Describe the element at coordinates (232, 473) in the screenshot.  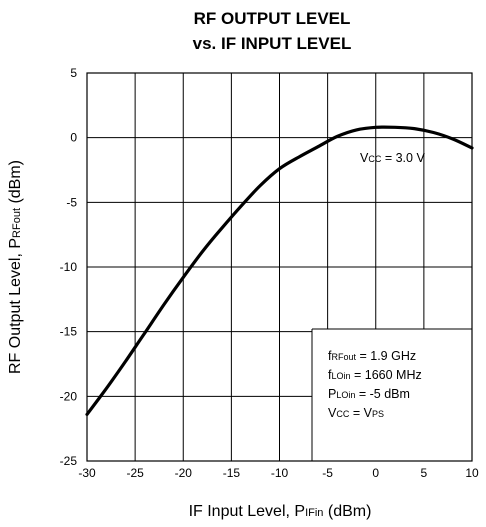
I see `x-tick-label: -15` at that location.